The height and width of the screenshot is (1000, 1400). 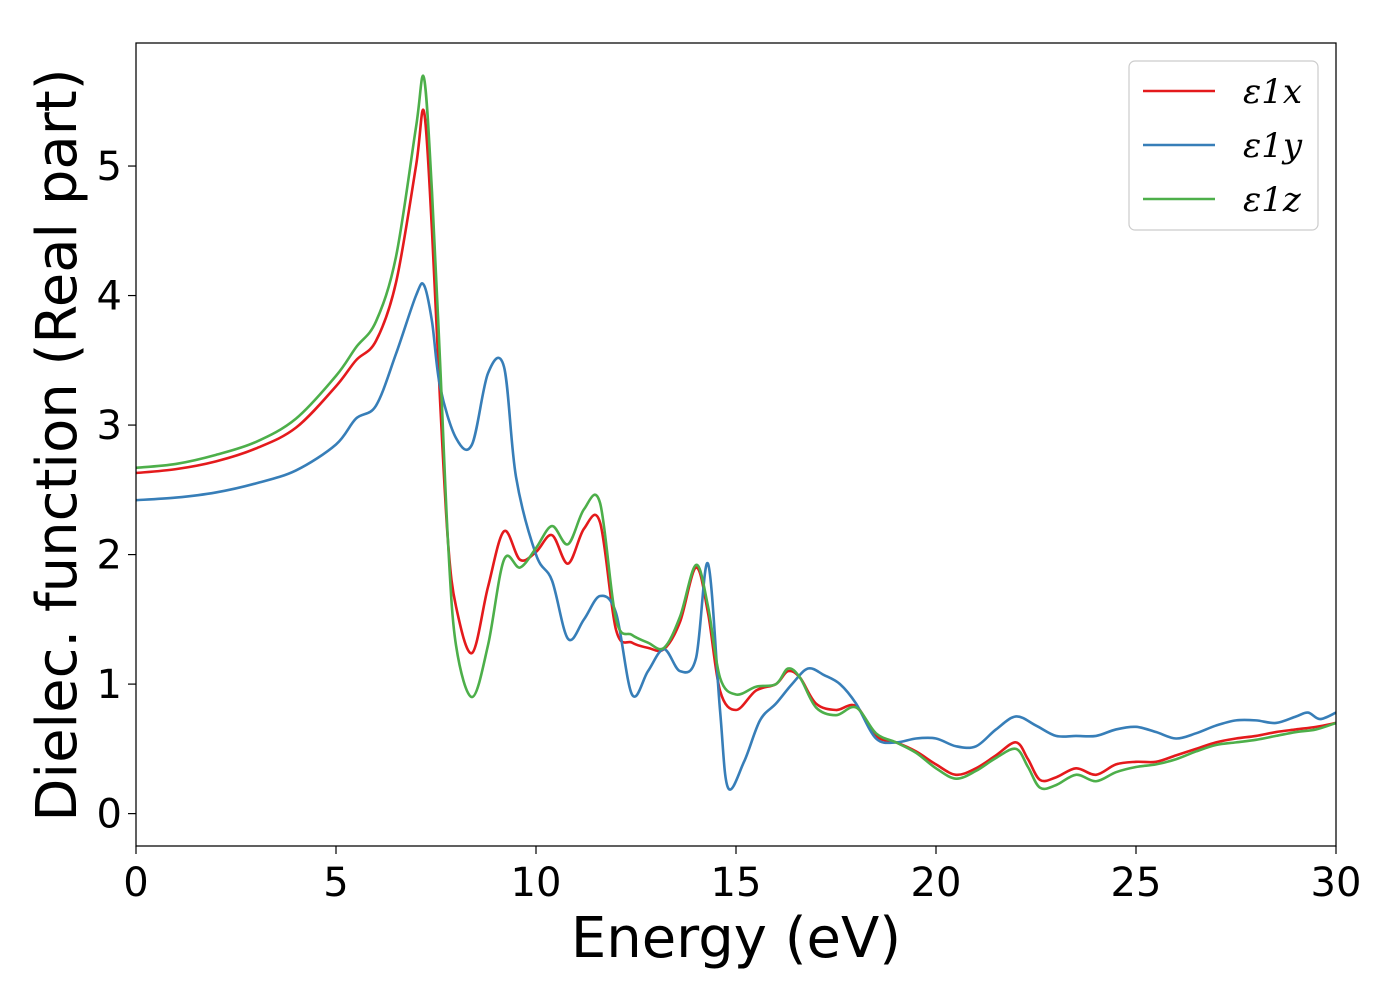 I want to click on legend-label: ε1z, so click(x=1272, y=200).